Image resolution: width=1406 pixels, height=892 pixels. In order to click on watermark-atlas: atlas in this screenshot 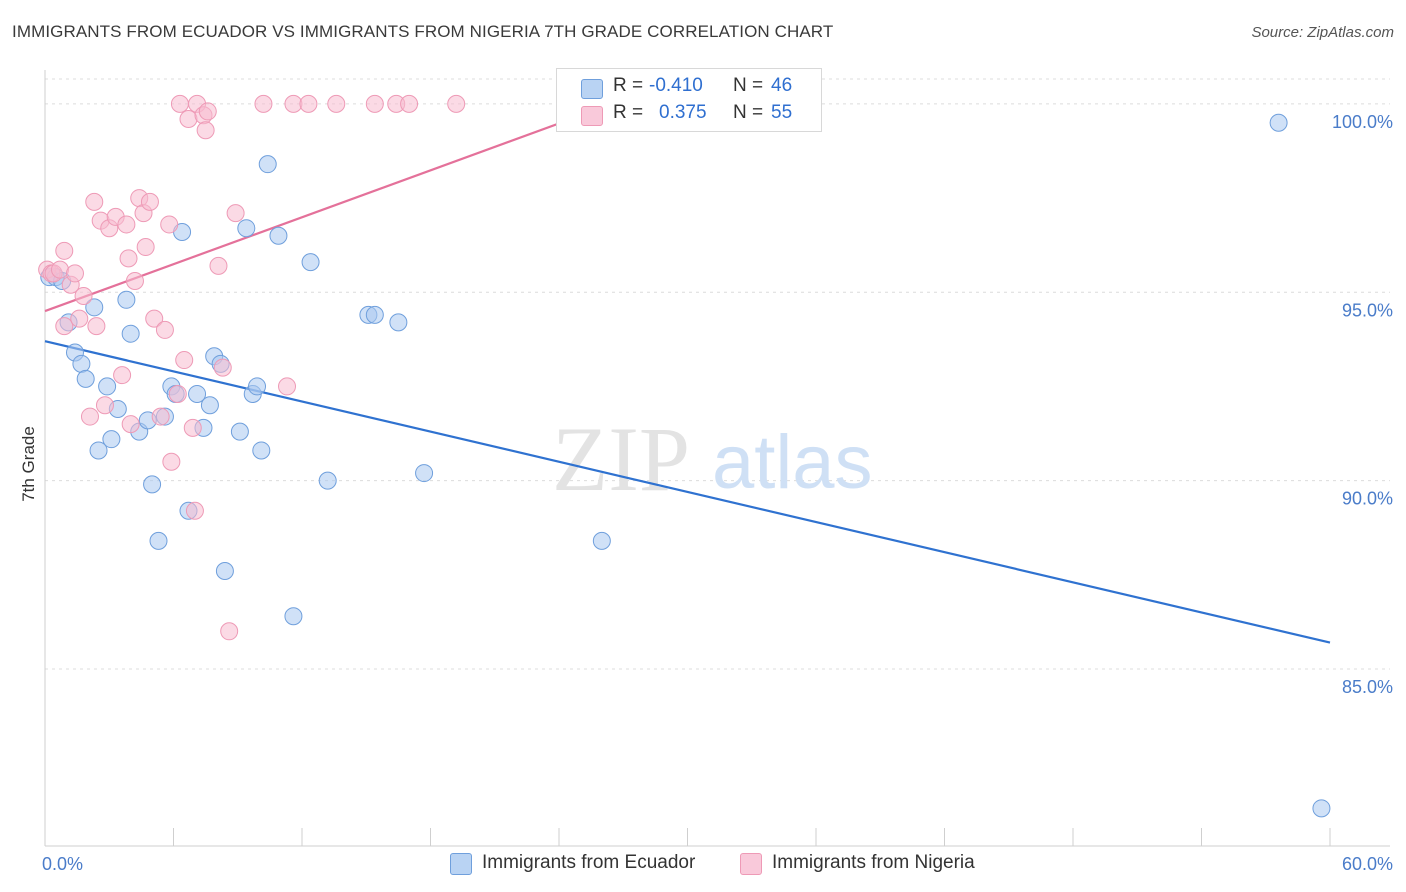, I will do `click(792, 462)`.